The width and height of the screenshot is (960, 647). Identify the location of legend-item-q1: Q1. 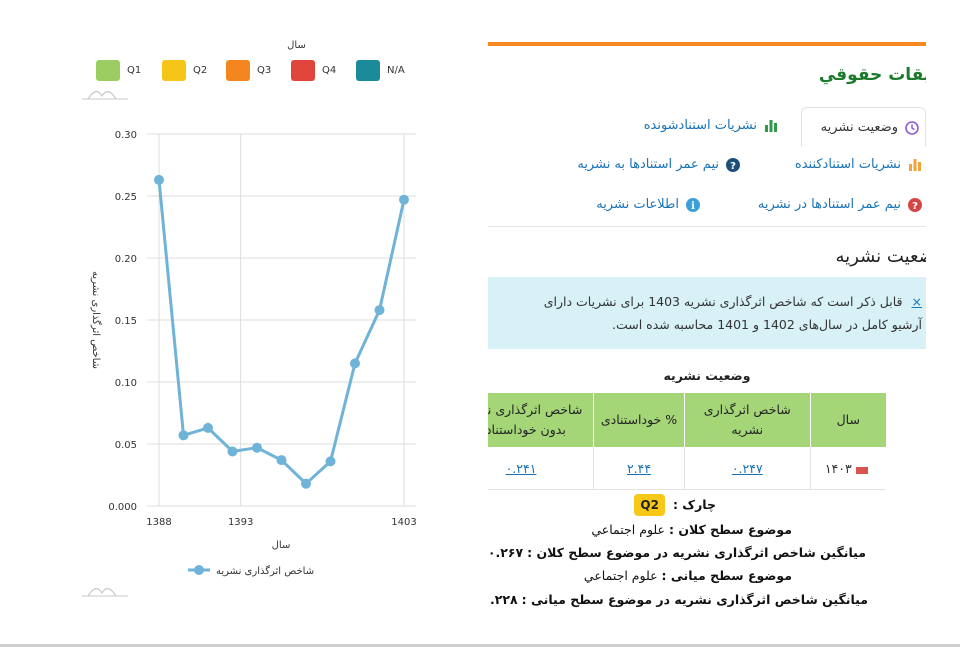
(118, 70).